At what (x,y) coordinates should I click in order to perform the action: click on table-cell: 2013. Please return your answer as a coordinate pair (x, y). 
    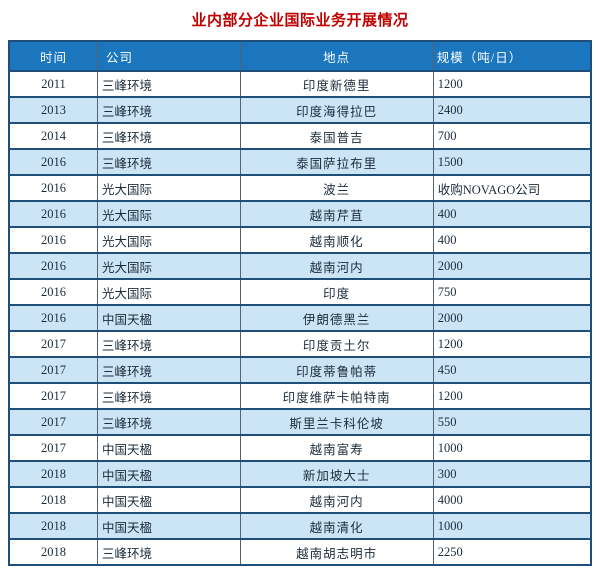
    Looking at the image, I should click on (53, 110).